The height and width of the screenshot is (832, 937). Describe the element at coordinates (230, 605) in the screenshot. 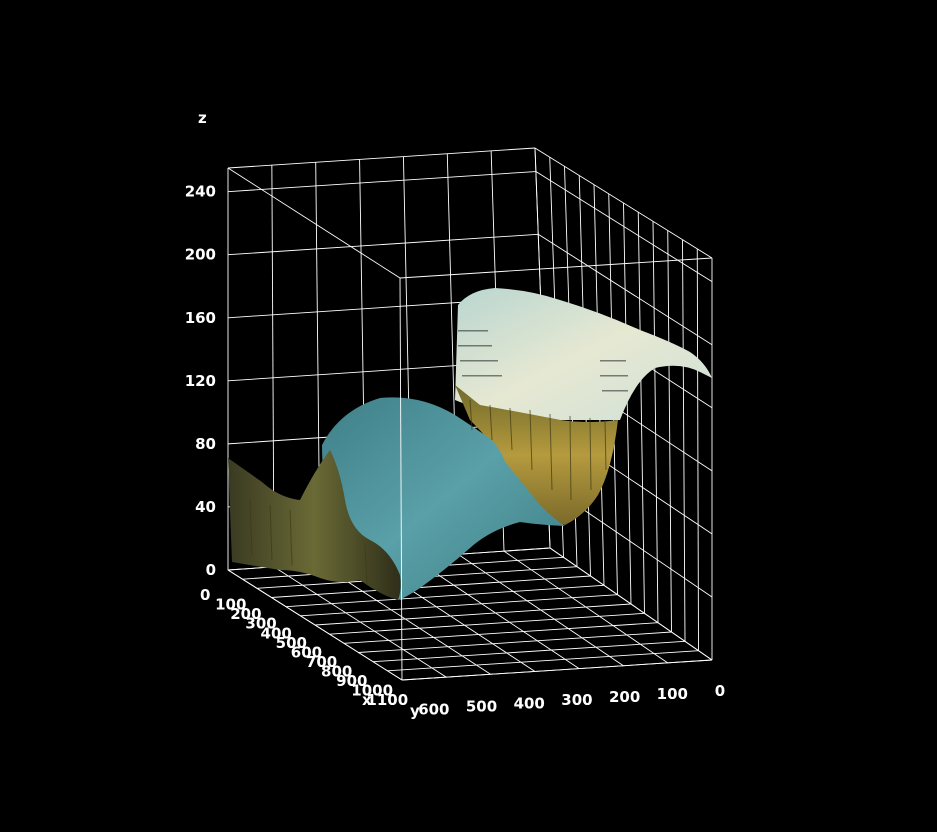

I see `x-tick-label: 100` at that location.